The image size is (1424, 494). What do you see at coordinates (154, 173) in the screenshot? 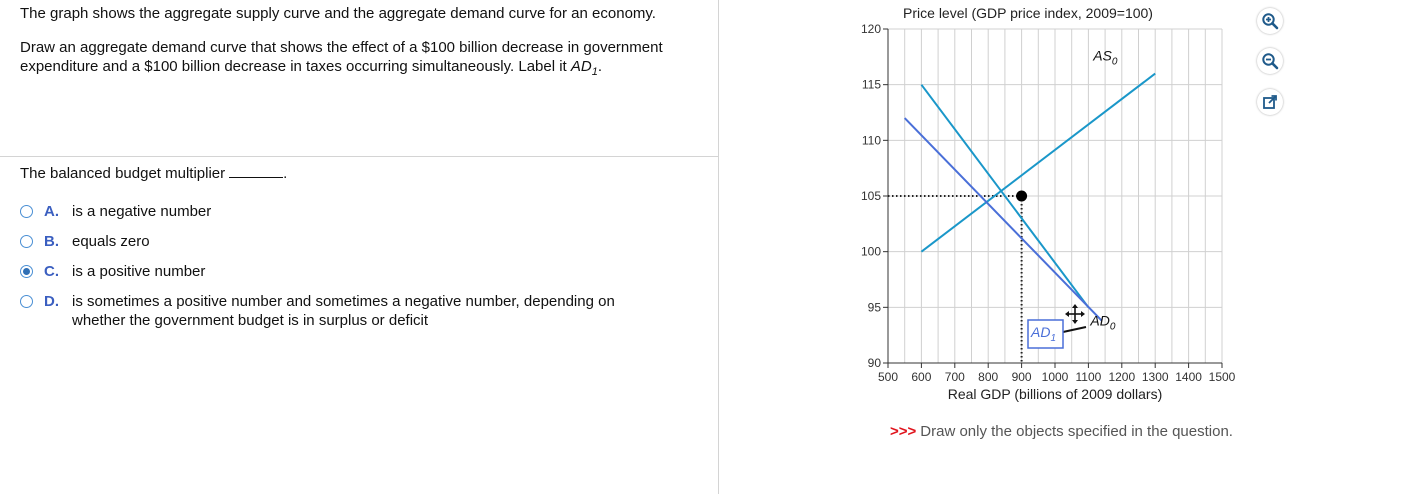
I see `question-prompt: The balanced budget multiplier.` at bounding box center [154, 173].